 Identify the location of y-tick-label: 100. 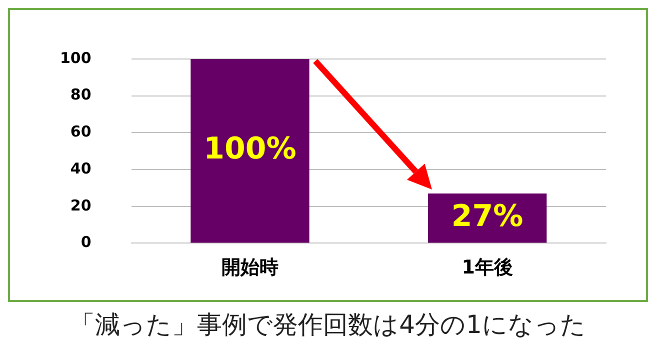
(76, 57).